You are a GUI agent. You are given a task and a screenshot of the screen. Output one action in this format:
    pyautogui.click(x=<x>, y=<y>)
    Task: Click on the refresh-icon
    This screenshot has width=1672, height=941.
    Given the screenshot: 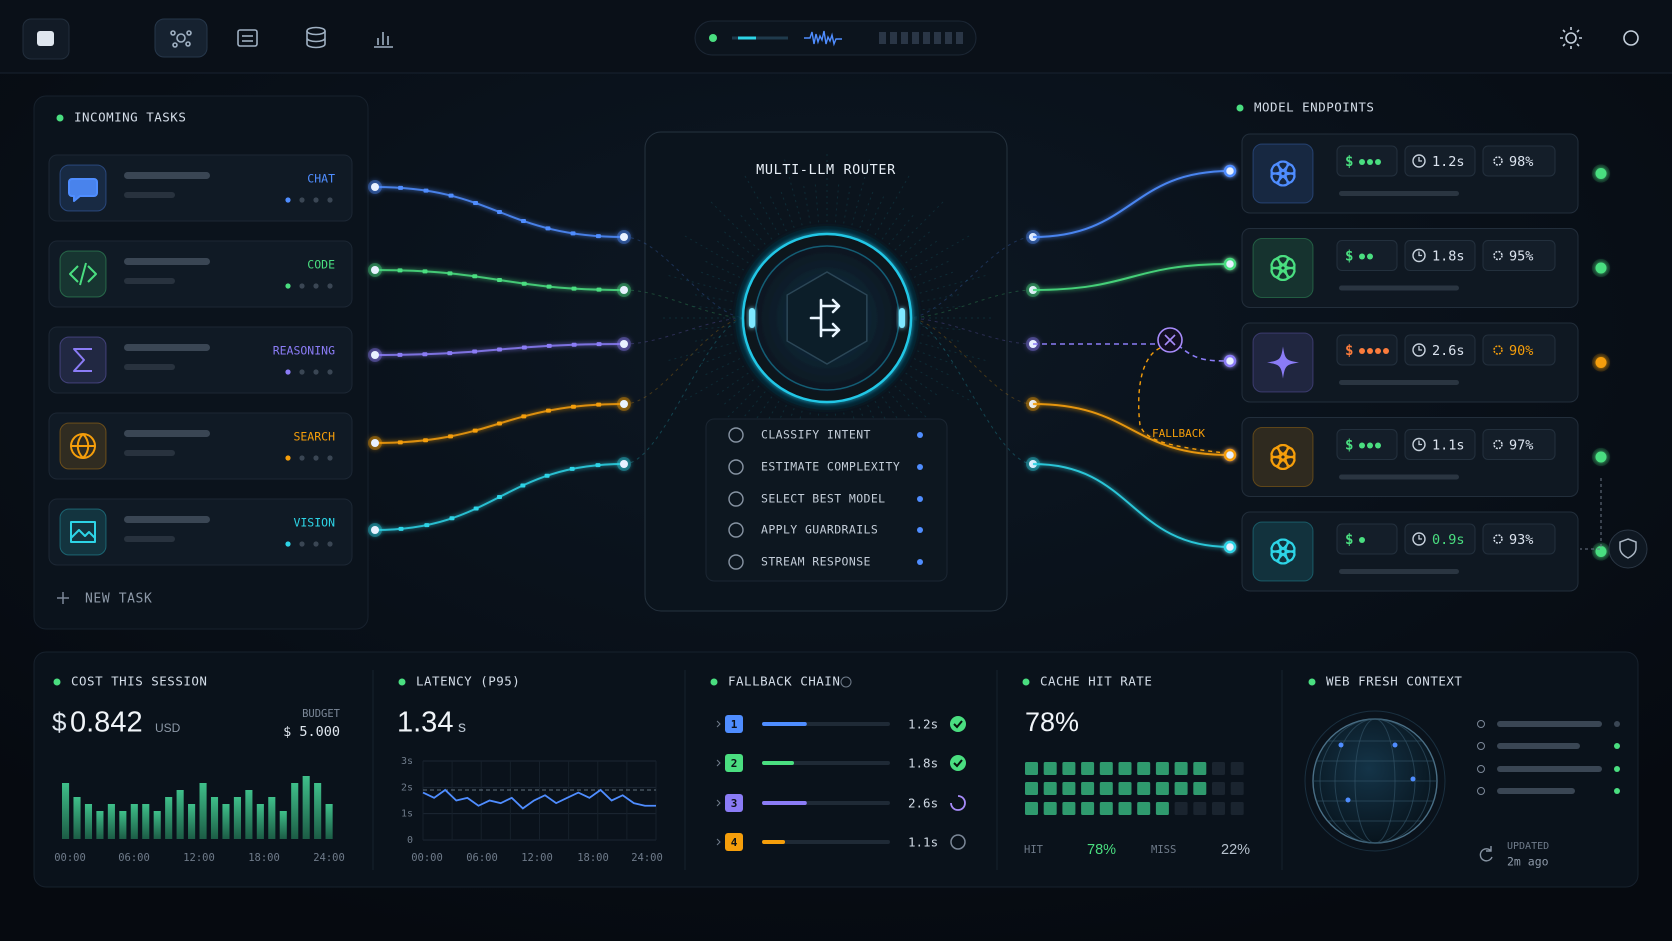 What is the action you would take?
    pyautogui.click(x=1486, y=854)
    